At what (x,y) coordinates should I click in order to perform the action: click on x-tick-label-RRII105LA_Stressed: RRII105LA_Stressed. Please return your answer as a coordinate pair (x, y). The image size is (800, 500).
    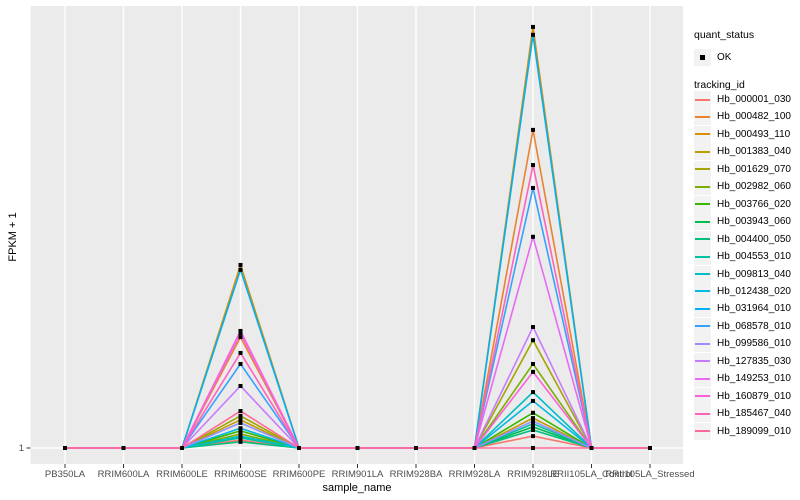
    Looking at the image, I should click on (650, 474).